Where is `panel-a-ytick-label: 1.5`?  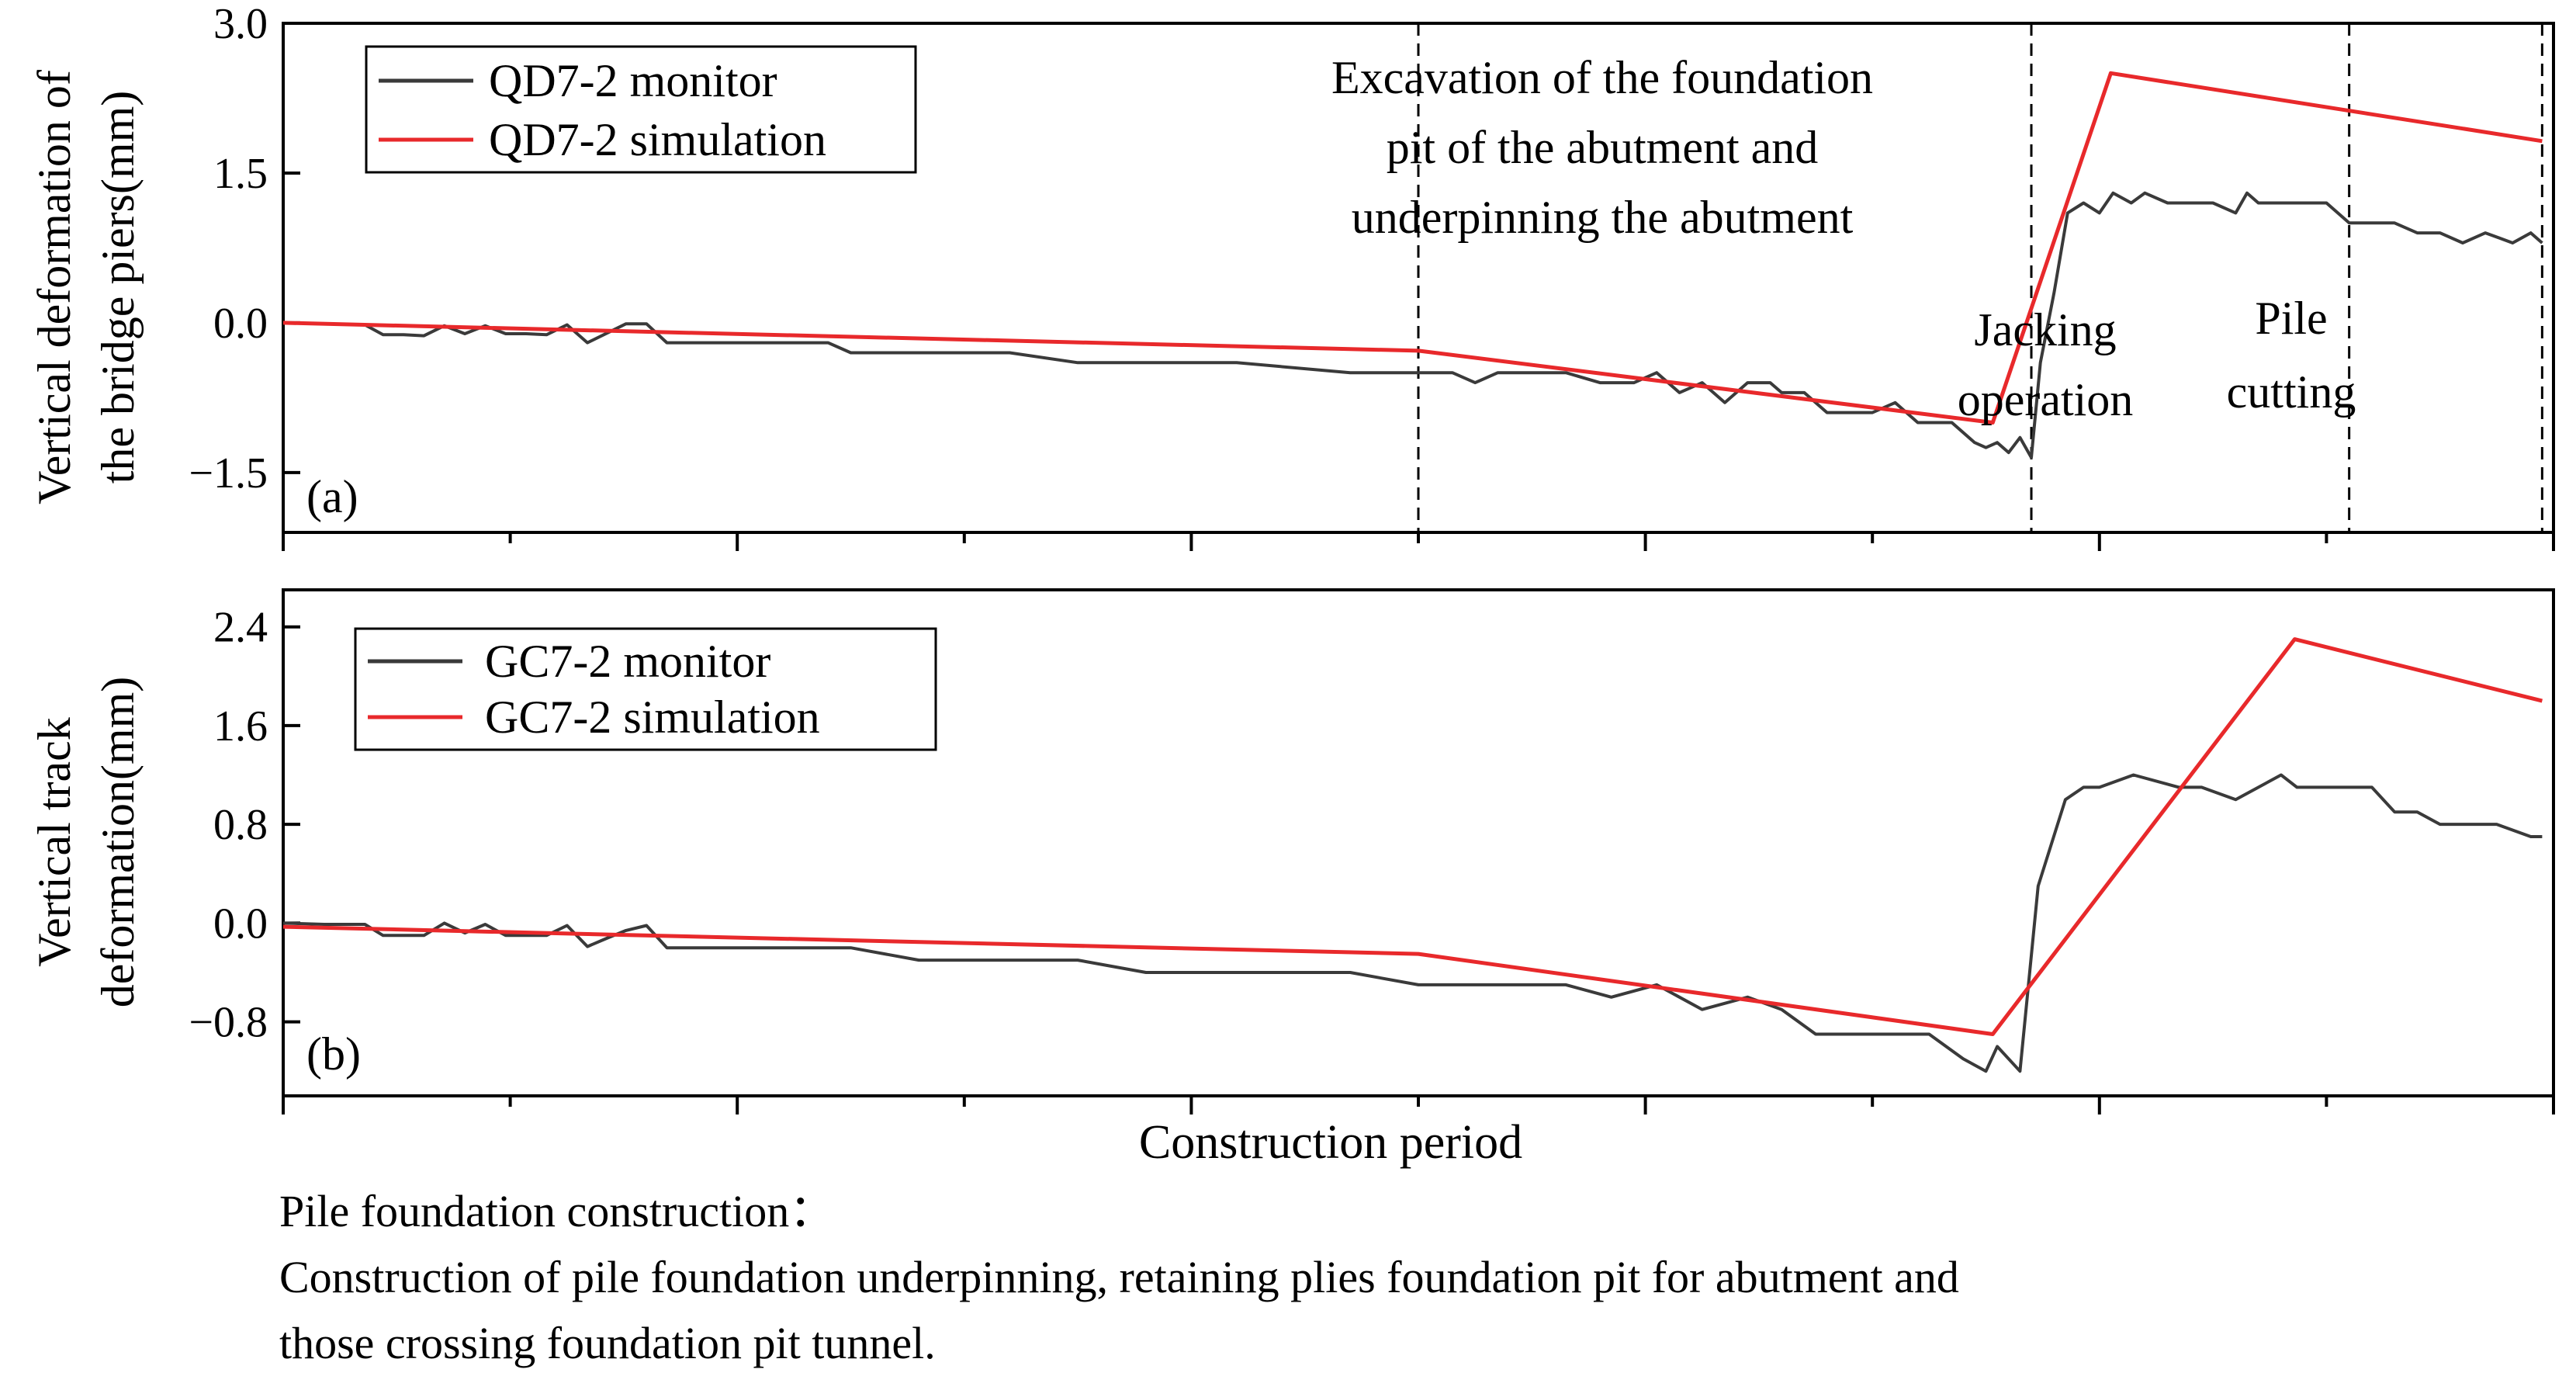
panel-a-ytick-label: 1.5 is located at coordinates (240, 174).